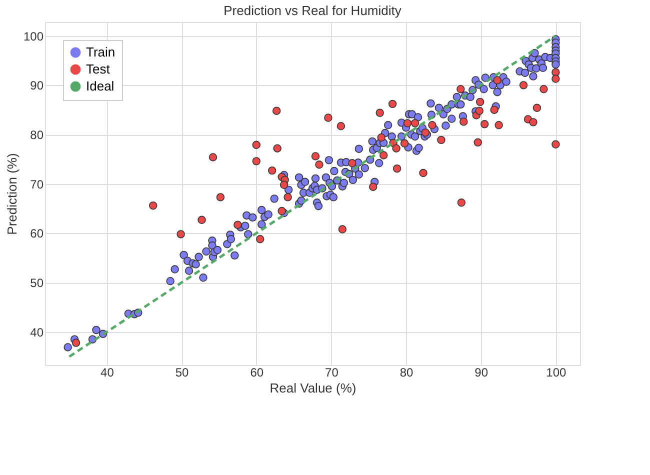  Describe the element at coordinates (98, 69) in the screenshot. I see `legend-label: Test` at that location.